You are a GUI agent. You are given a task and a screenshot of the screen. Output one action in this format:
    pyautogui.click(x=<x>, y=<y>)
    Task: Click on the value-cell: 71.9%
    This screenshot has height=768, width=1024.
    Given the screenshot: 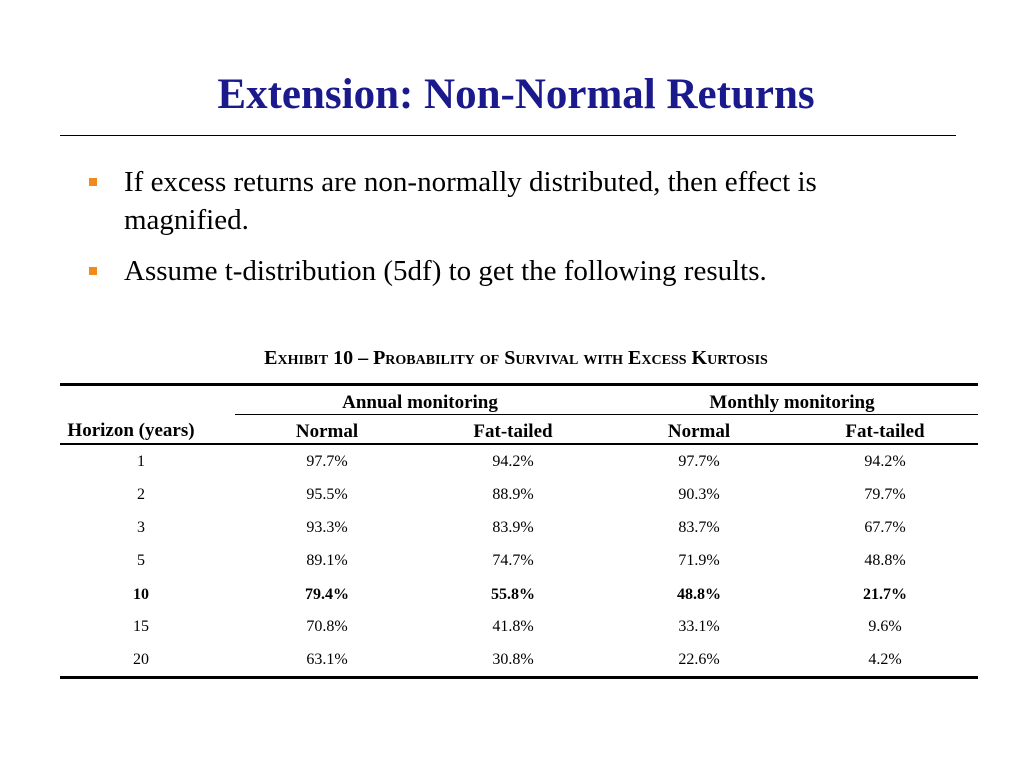 What is the action you would take?
    pyautogui.click(x=699, y=560)
    